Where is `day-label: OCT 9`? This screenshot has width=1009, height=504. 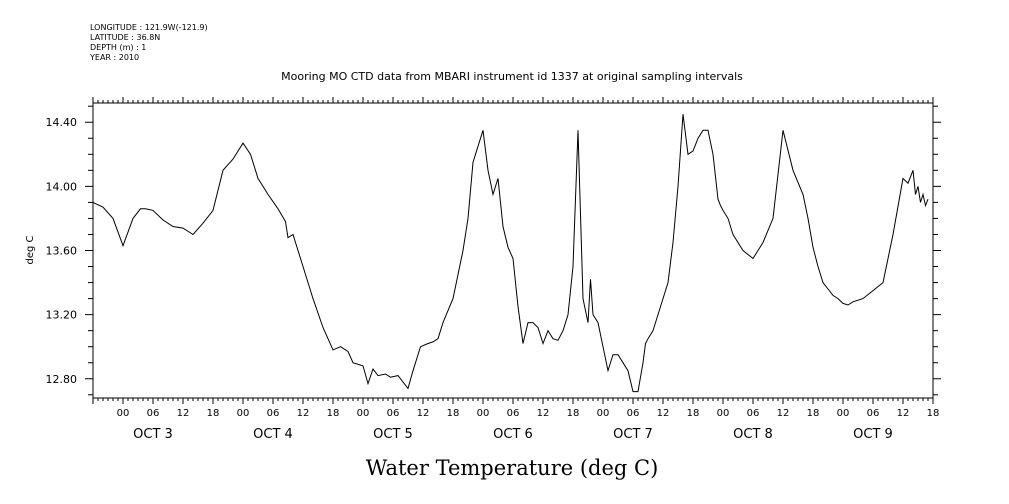 day-label: OCT 9 is located at coordinates (873, 434).